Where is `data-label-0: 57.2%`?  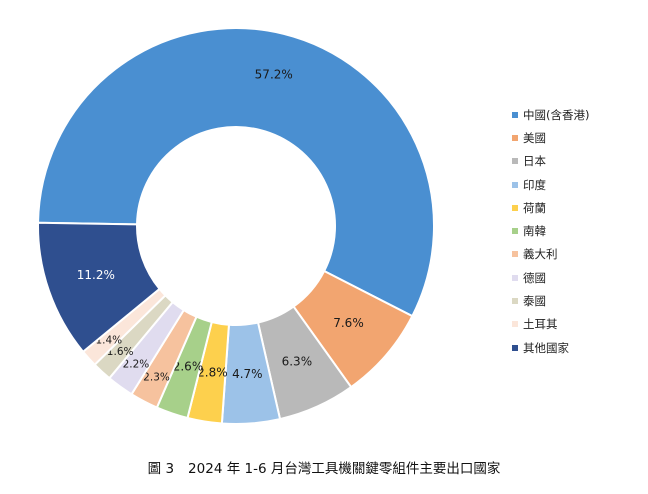
data-label-0: 57.2% is located at coordinates (274, 75).